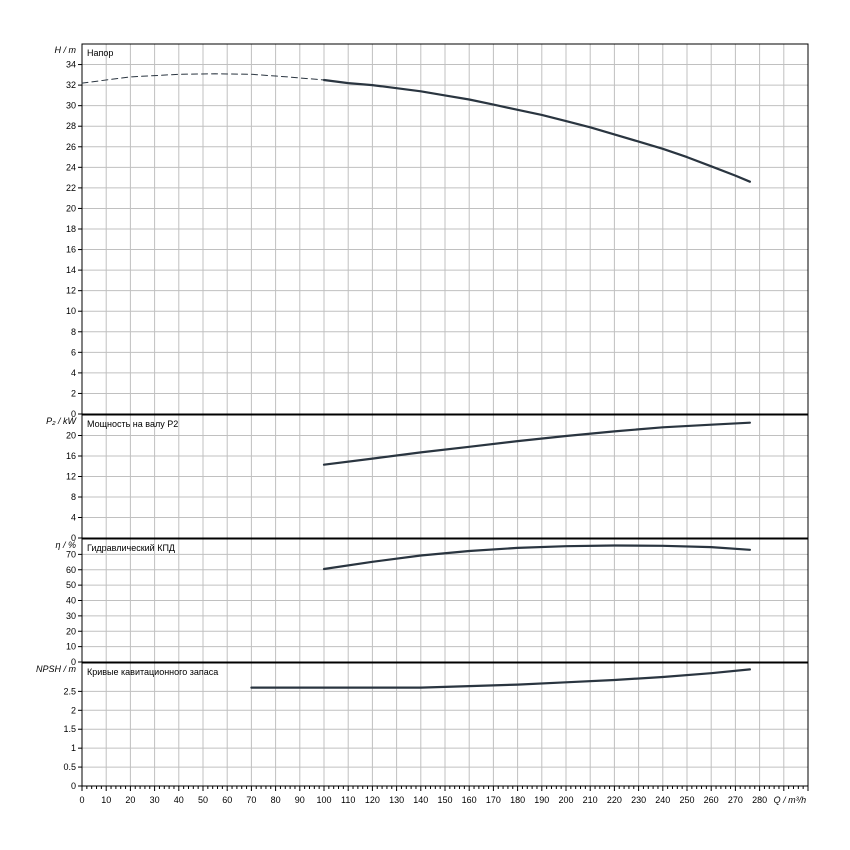 This screenshot has width=850, height=850. Describe the element at coordinates (71, 311) in the screenshot. I see `head-ytick-label: 10` at that location.